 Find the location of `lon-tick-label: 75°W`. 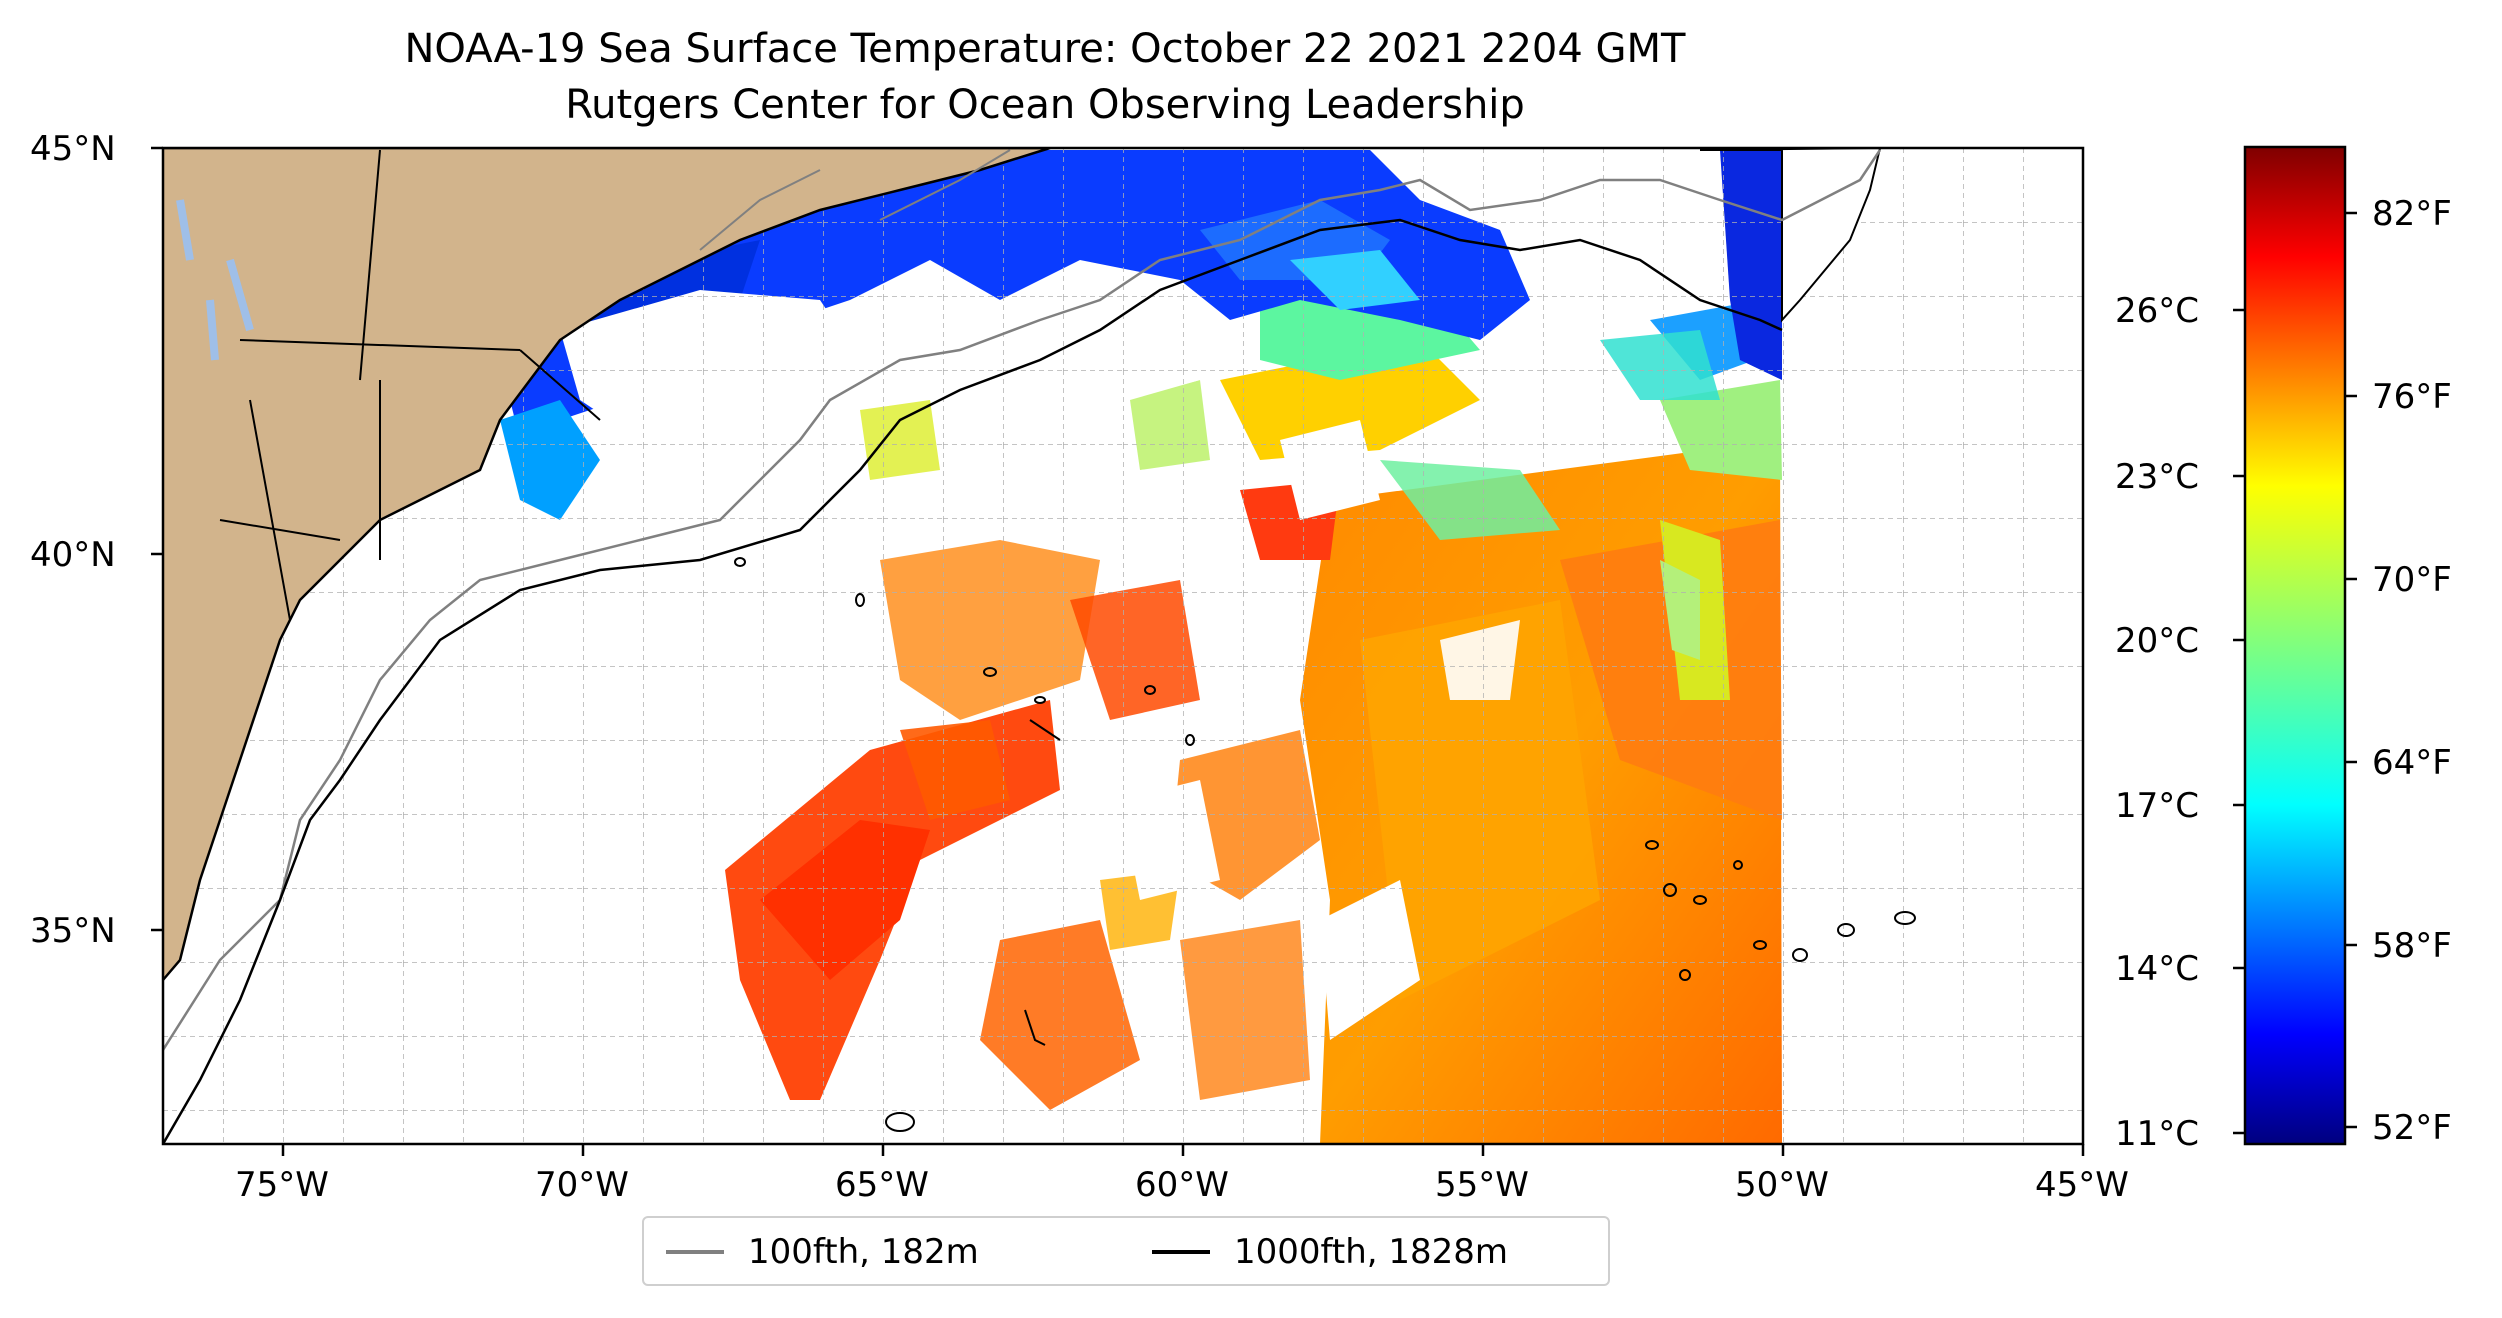

lon-tick-label: 75°W is located at coordinates (282, 1185).